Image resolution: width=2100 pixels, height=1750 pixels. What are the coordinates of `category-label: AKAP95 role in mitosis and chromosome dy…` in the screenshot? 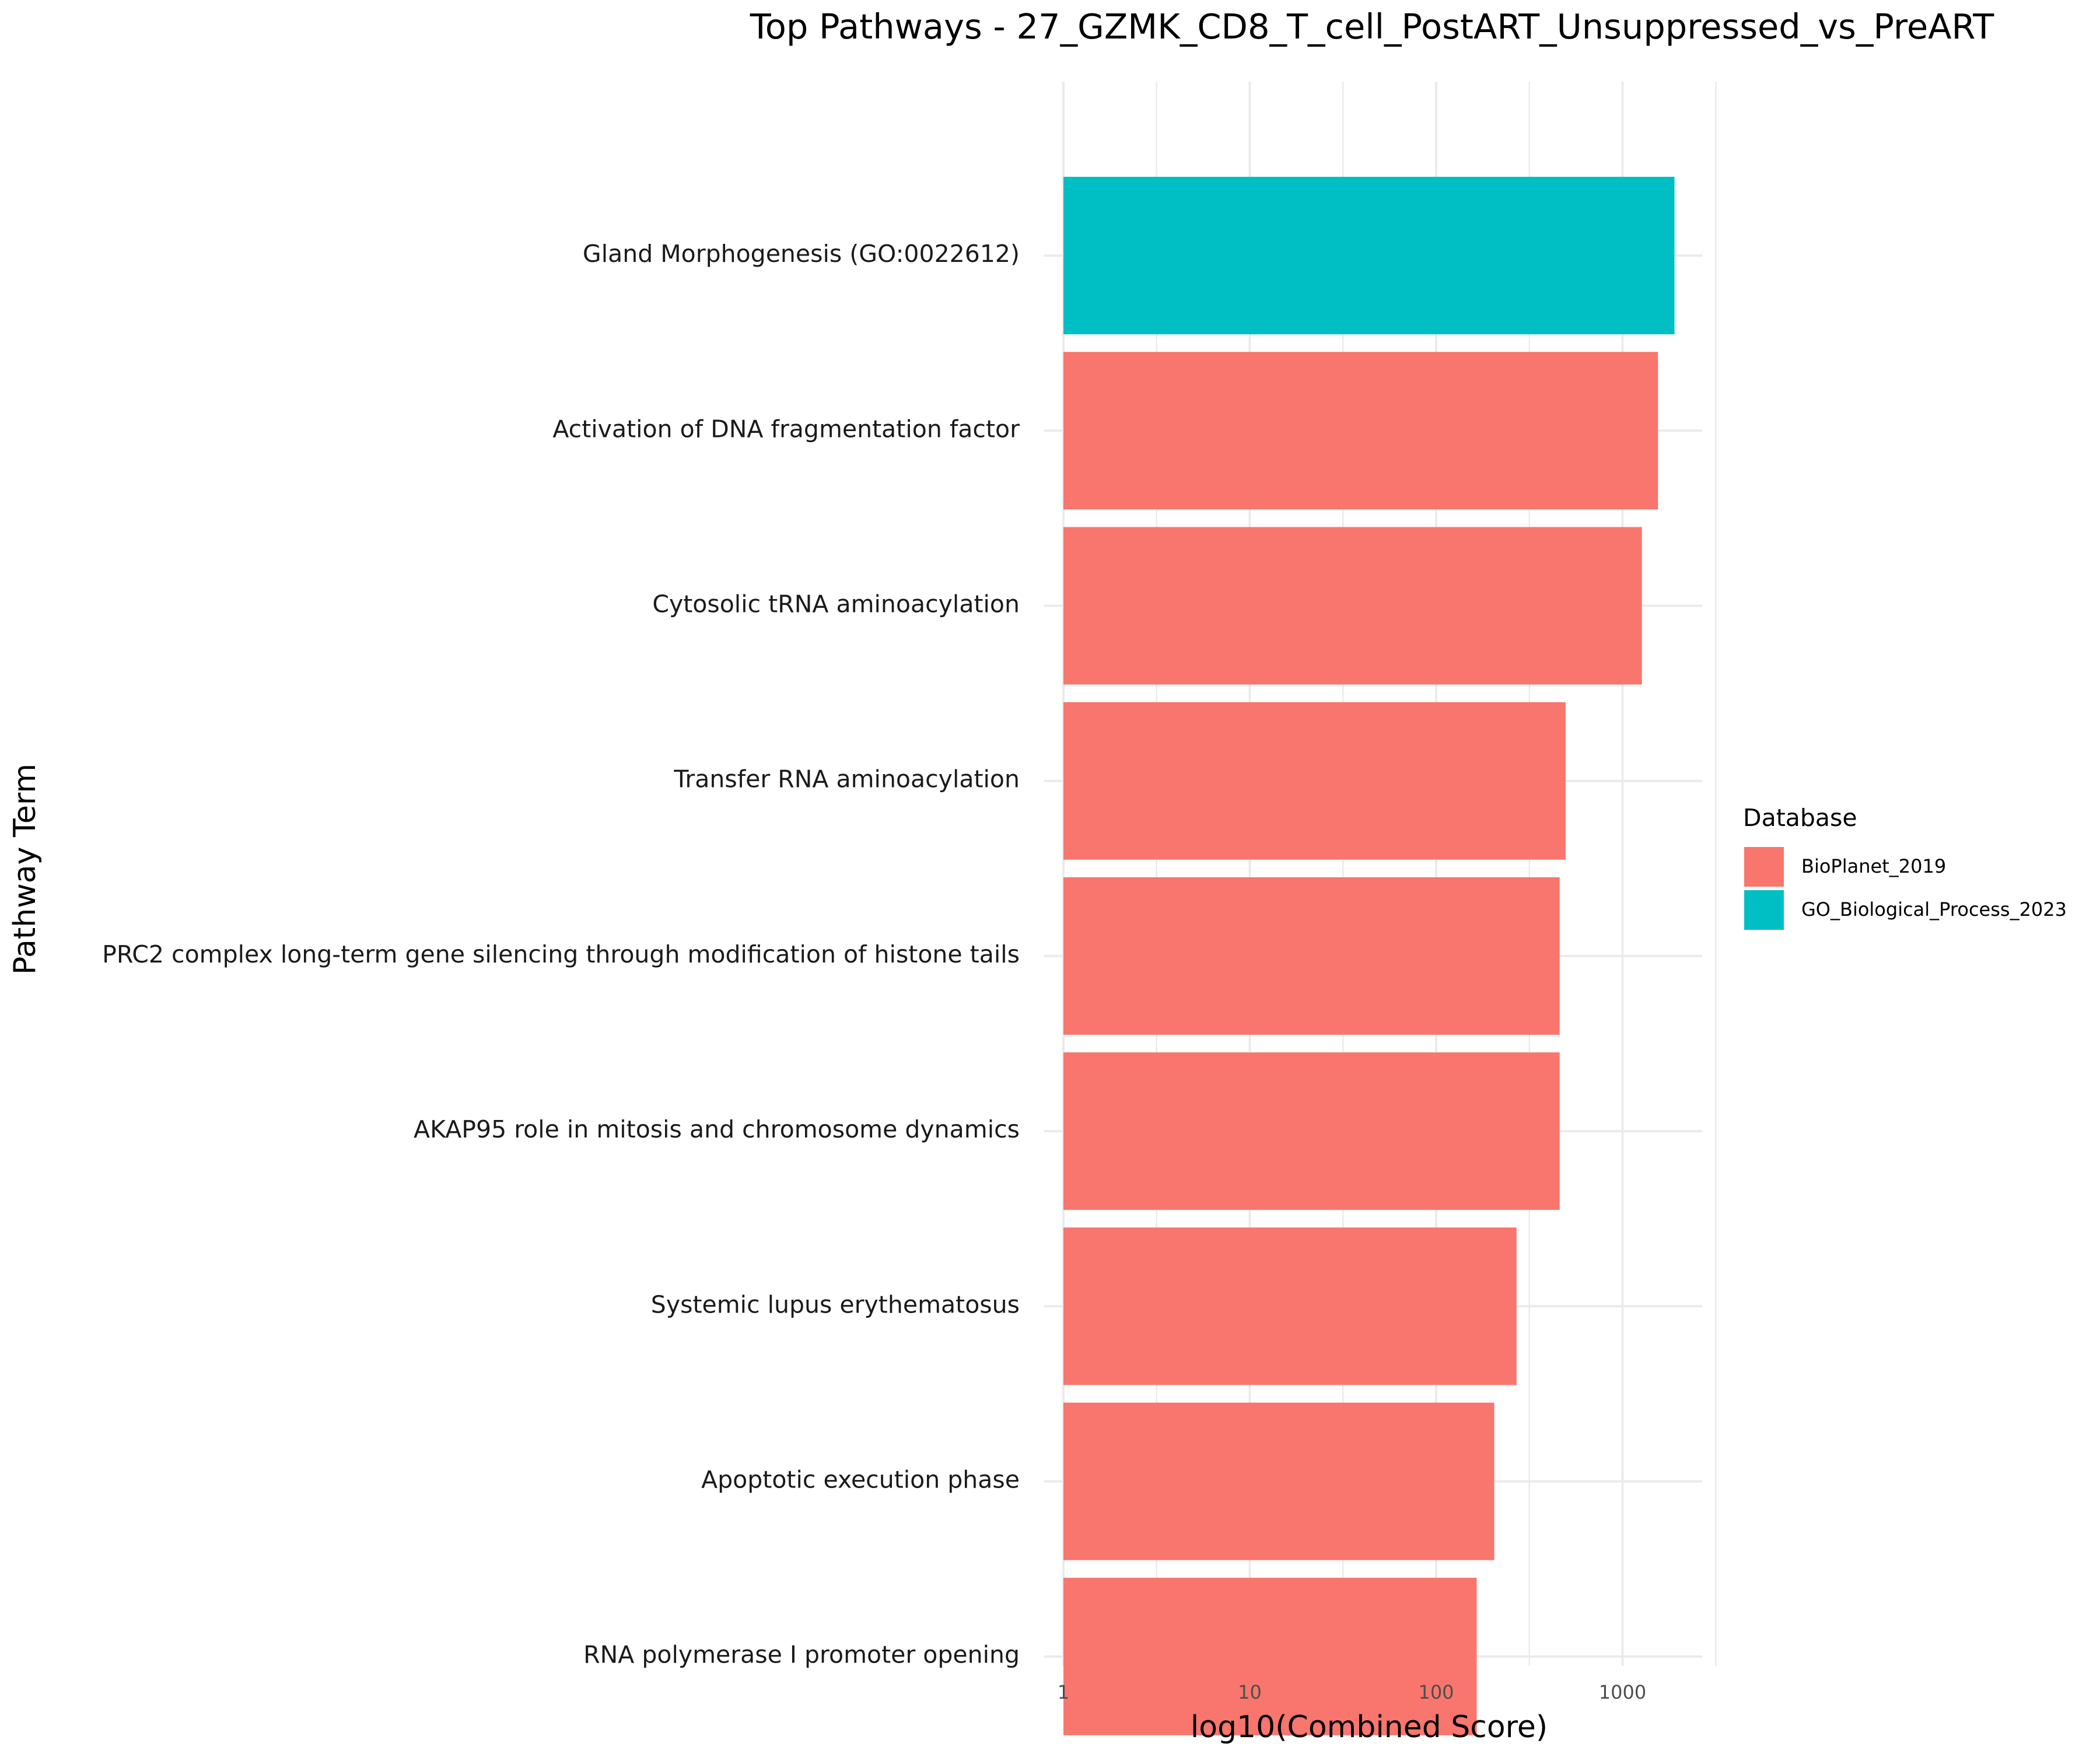 It's located at (717, 1129).